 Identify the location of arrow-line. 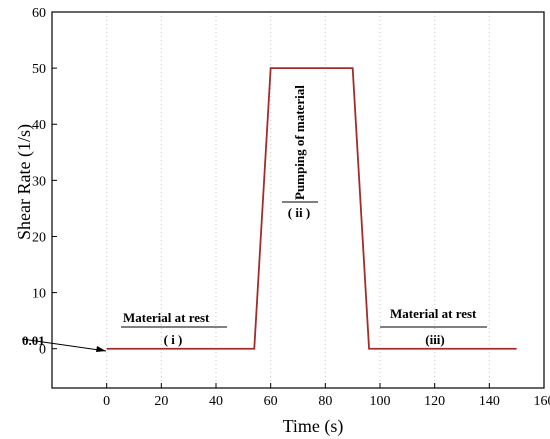
(64, 345).